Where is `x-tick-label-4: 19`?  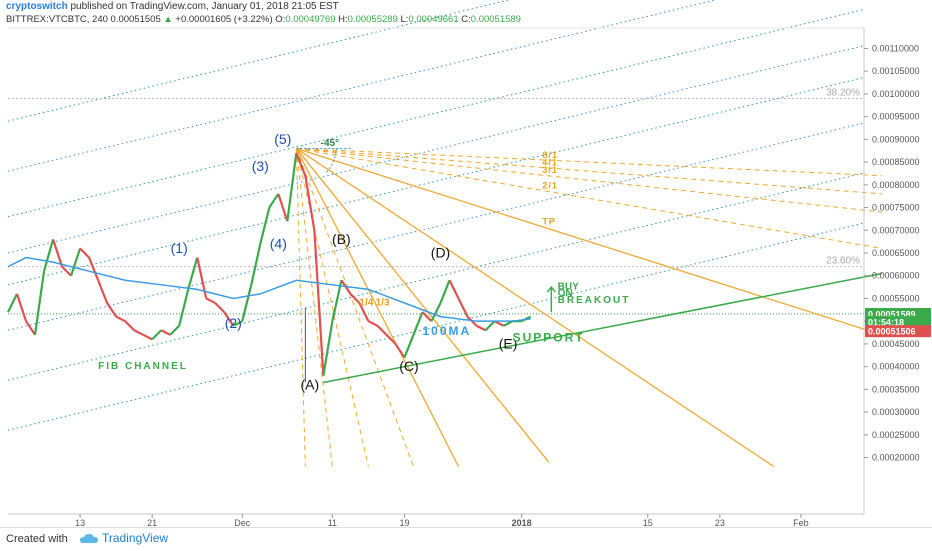
x-tick-label-4: 19 is located at coordinates (404, 523).